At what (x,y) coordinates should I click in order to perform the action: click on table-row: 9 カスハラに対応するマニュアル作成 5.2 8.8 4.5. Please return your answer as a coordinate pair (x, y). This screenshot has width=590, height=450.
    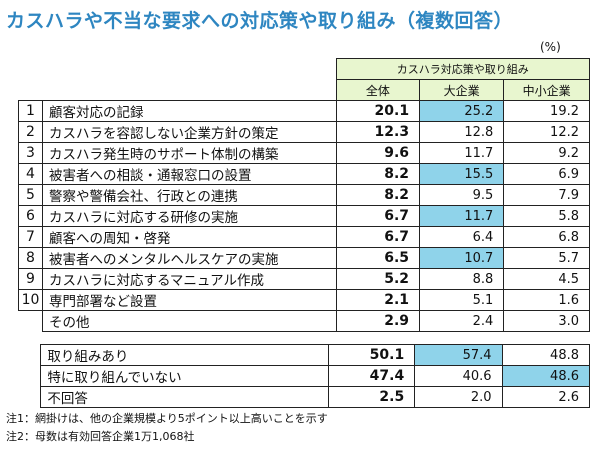
    Looking at the image, I should click on (304, 279).